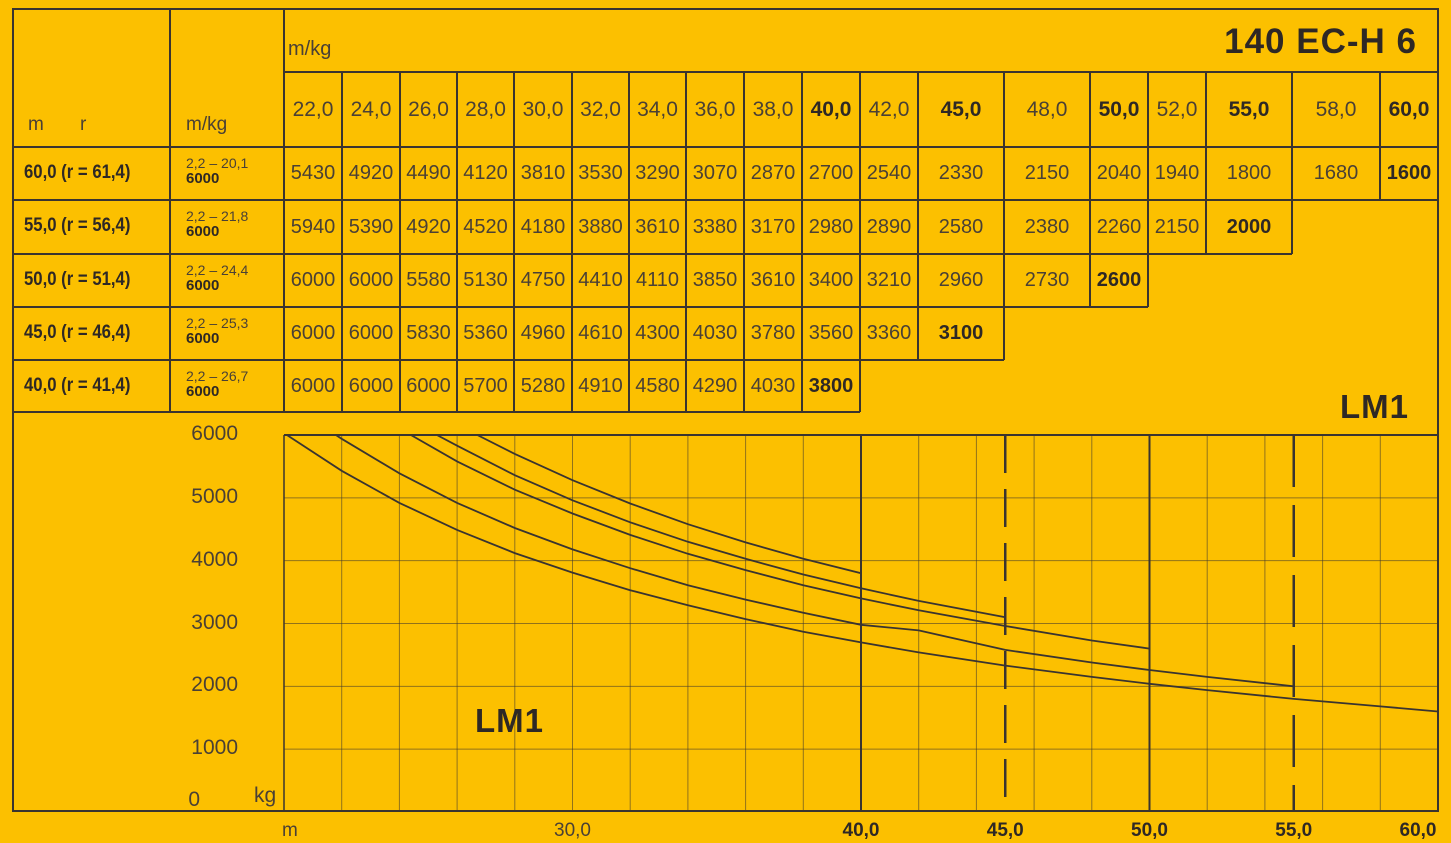 The height and width of the screenshot is (843, 1451). What do you see at coordinates (715, 385) in the screenshot?
I see `table-cell: 4290` at bounding box center [715, 385].